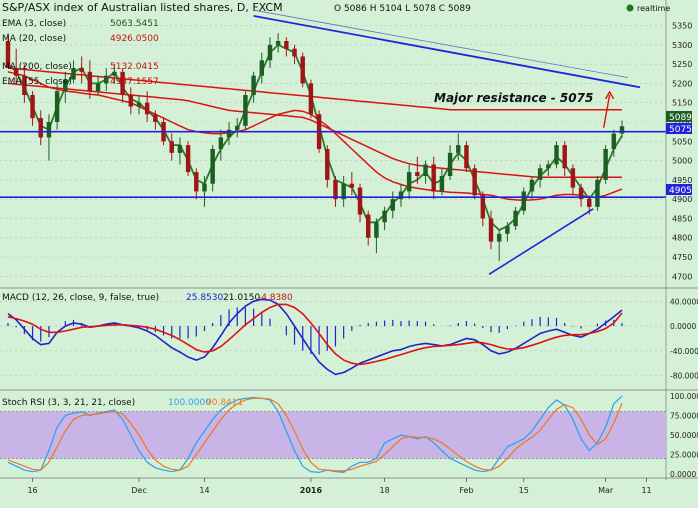 The image size is (698, 508). Describe the element at coordinates (68, 403) in the screenshot. I see `rsi-label: Stoch RSI (3, 3, 21, 21, close)` at that location.